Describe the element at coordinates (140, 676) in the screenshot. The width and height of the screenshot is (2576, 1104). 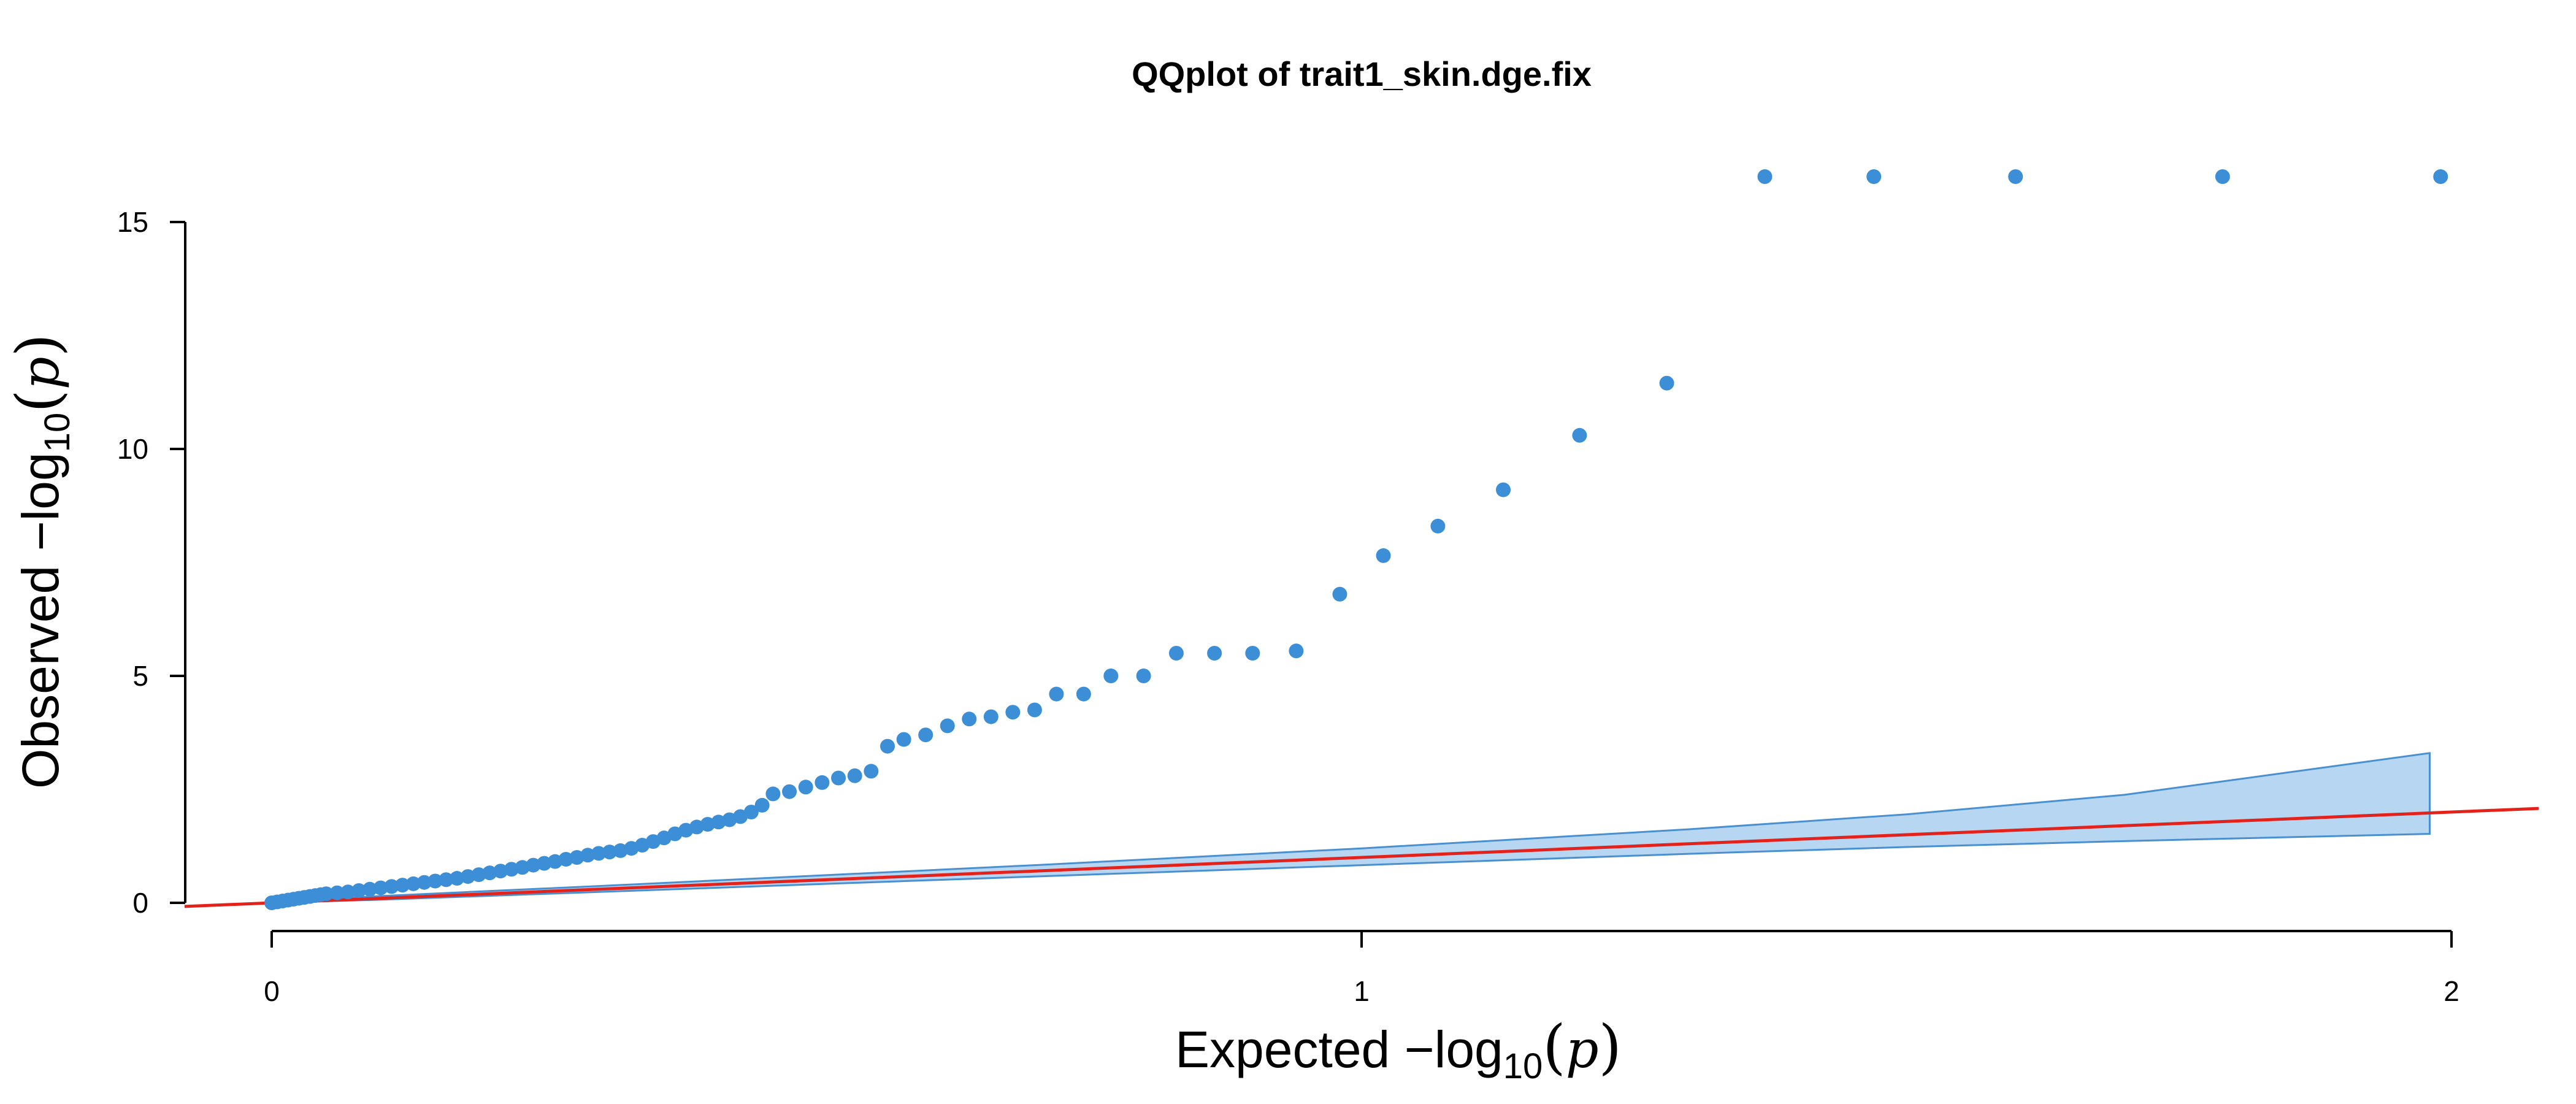
I see `y-tick-label: 5` at that location.